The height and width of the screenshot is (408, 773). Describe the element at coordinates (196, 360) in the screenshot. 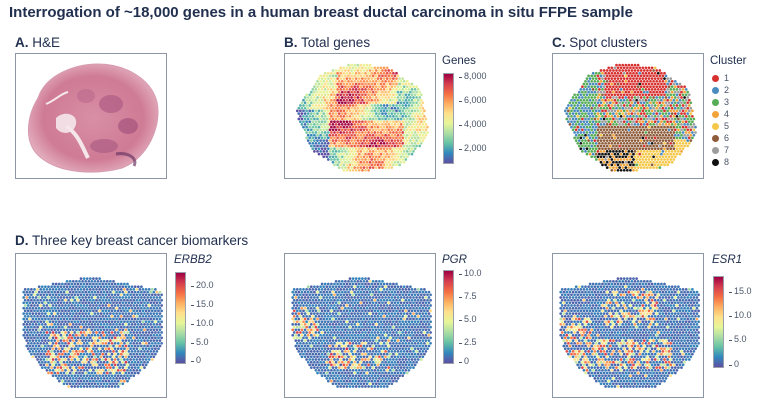

I see `erbb2-tick: 0` at that location.